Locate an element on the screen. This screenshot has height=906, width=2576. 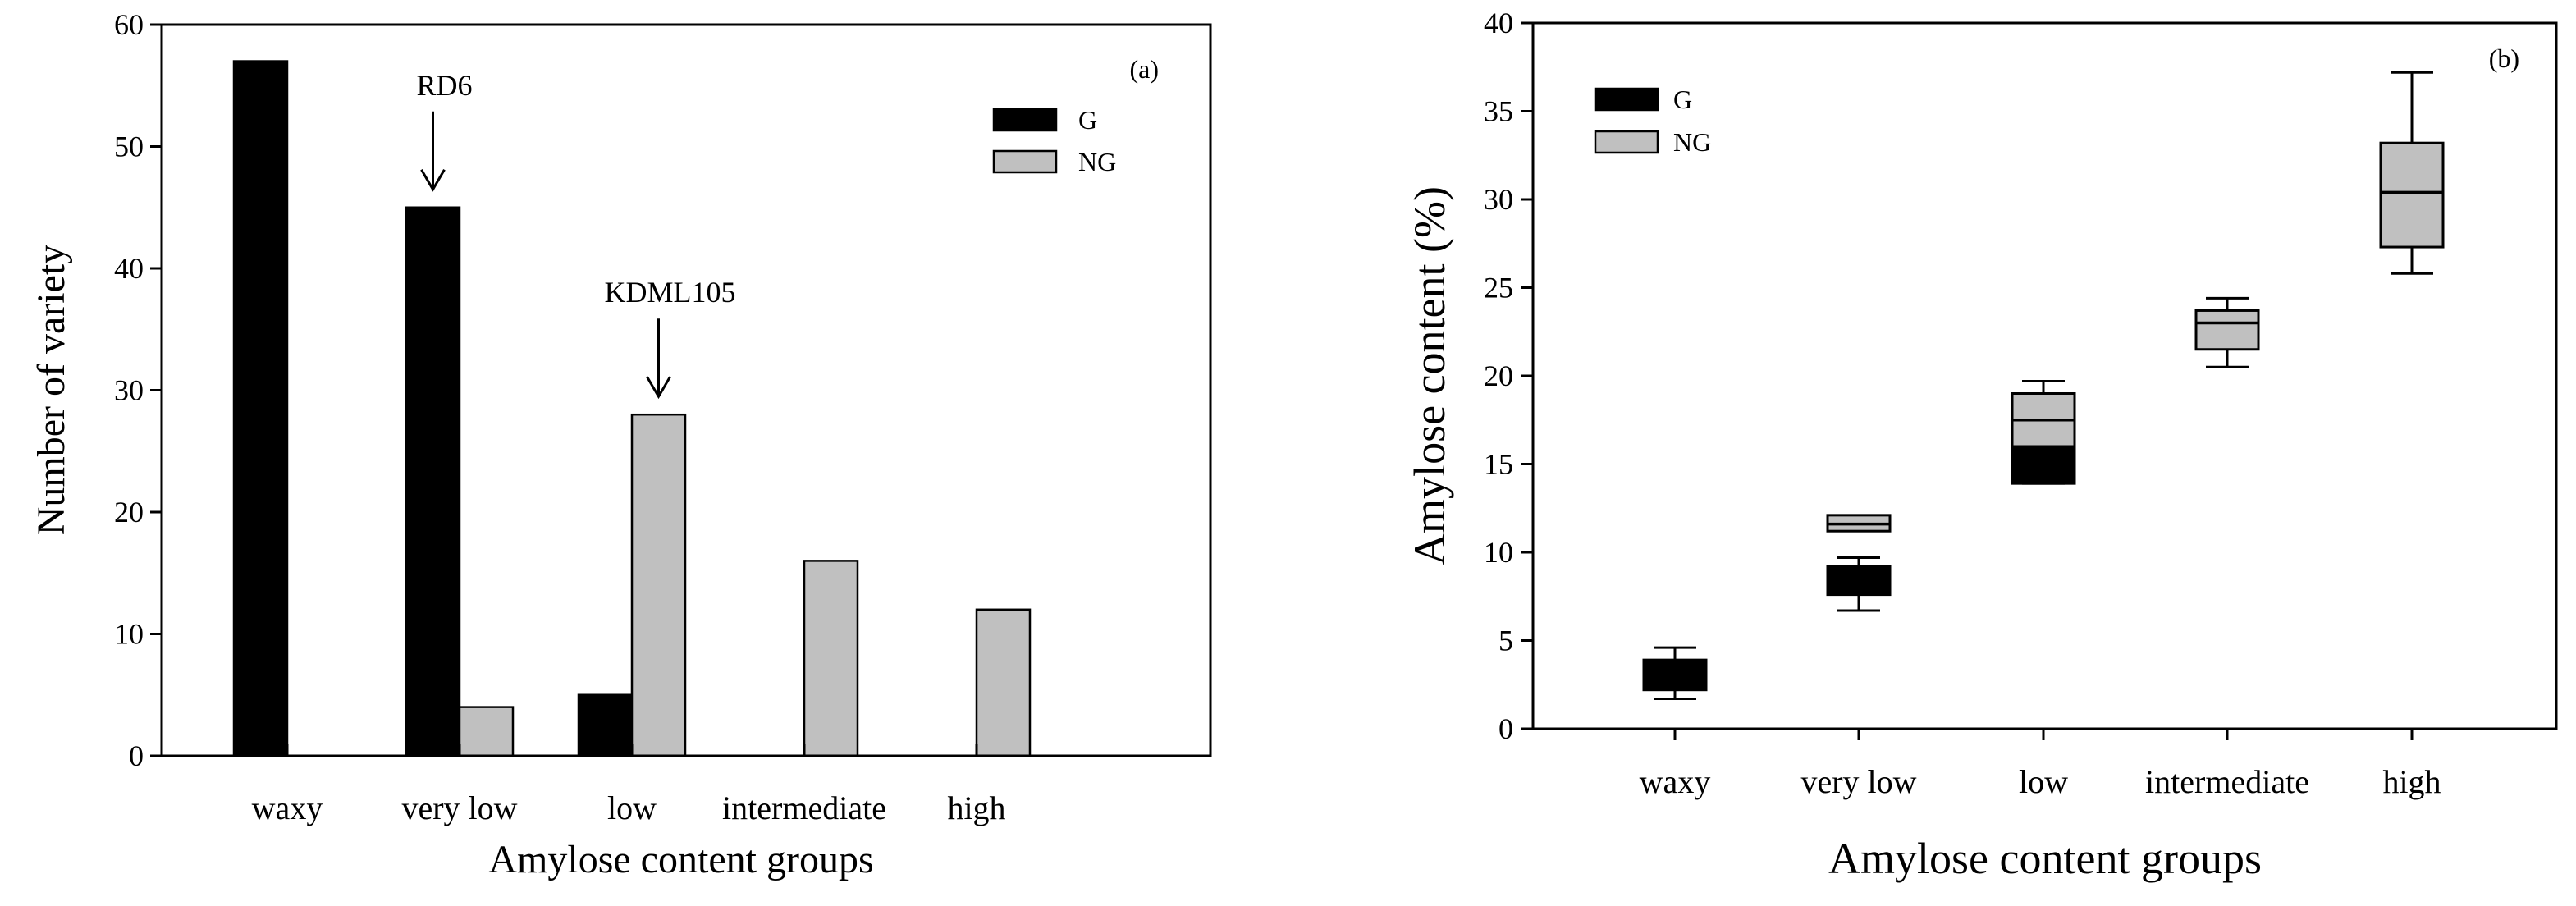
panel-a-annotations: RD6 KDML105 is located at coordinates (576, 234).